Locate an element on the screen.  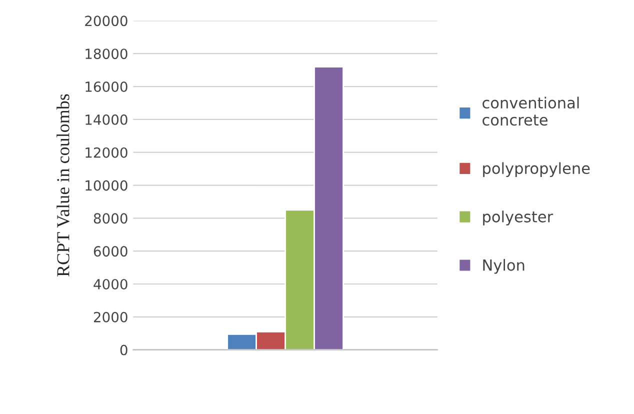
y-tick-label: 6000 is located at coordinates (111, 251).